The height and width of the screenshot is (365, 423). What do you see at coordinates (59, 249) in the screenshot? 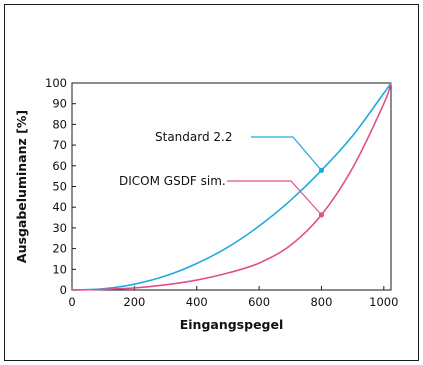
I see `y-tick-label: 20` at bounding box center [59, 249].